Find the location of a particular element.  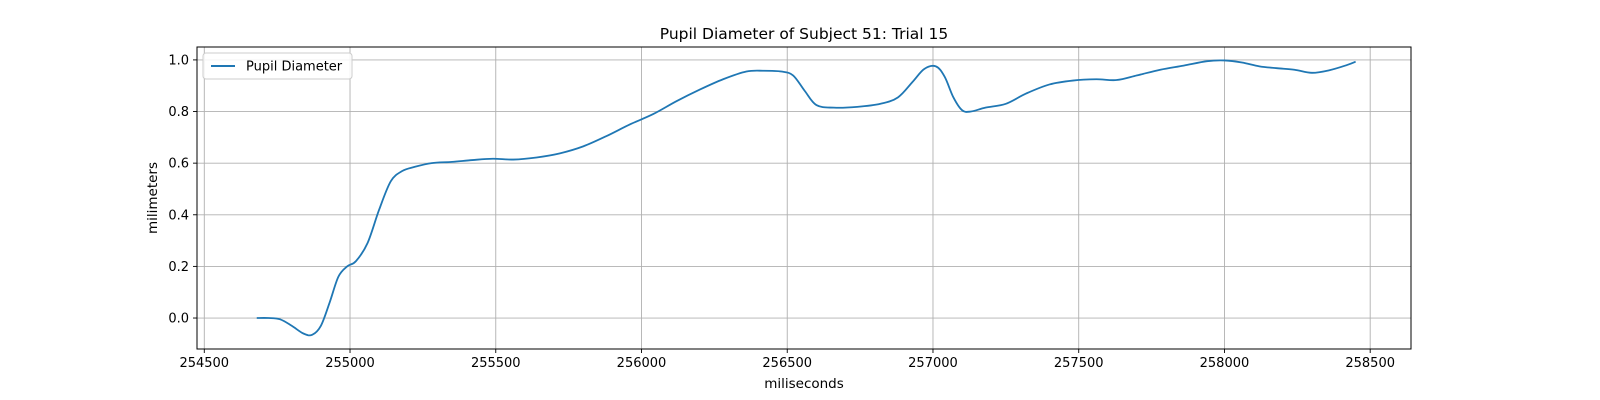

x-tick-label: 255000 is located at coordinates (350, 363).